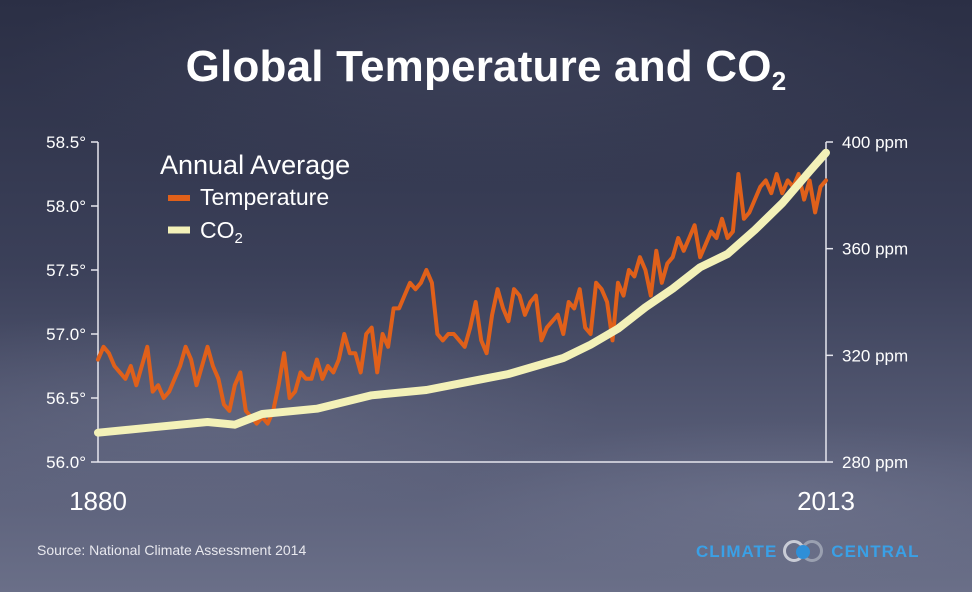 Image resolution: width=972 pixels, height=592 pixels. Describe the element at coordinates (875, 142) in the screenshot. I see `y-right-tick-label: 400 ppm` at that location.